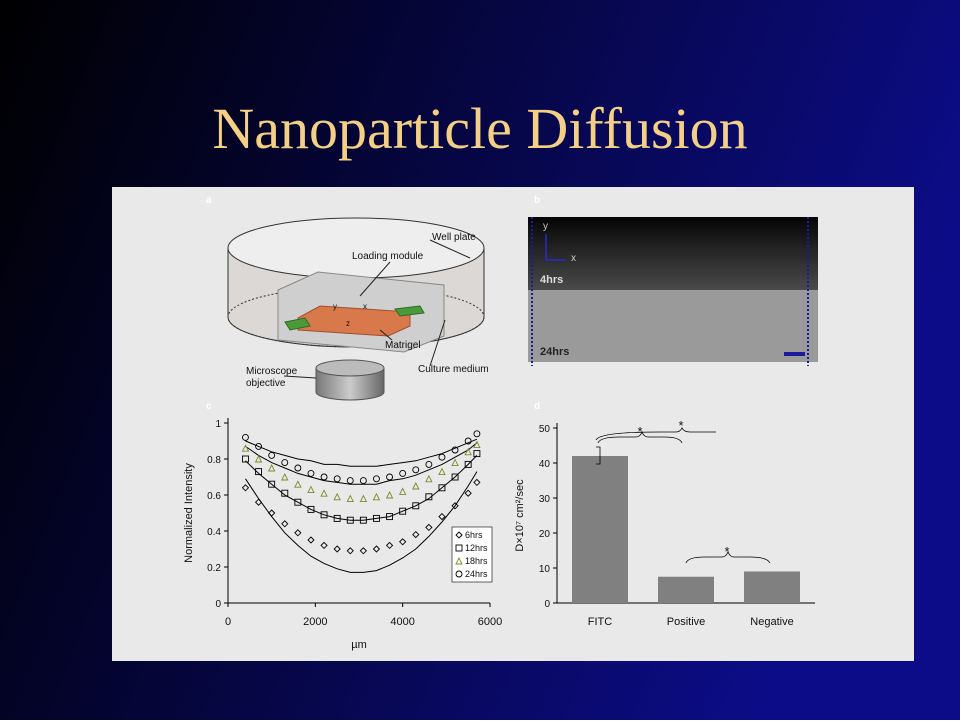  I want to click on x-tick-label: 4000, so click(402, 622).